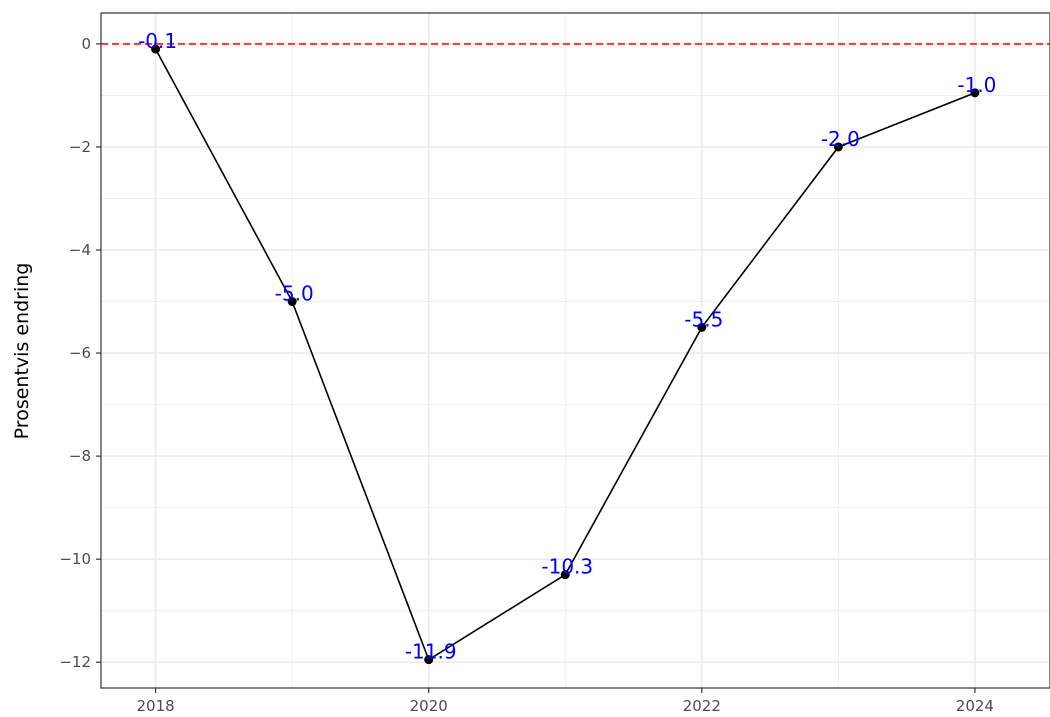 The image size is (1050, 717). I want to click on y-axis: 0 −2 −4 −6 −8 −10 −12, so click(80, 353).